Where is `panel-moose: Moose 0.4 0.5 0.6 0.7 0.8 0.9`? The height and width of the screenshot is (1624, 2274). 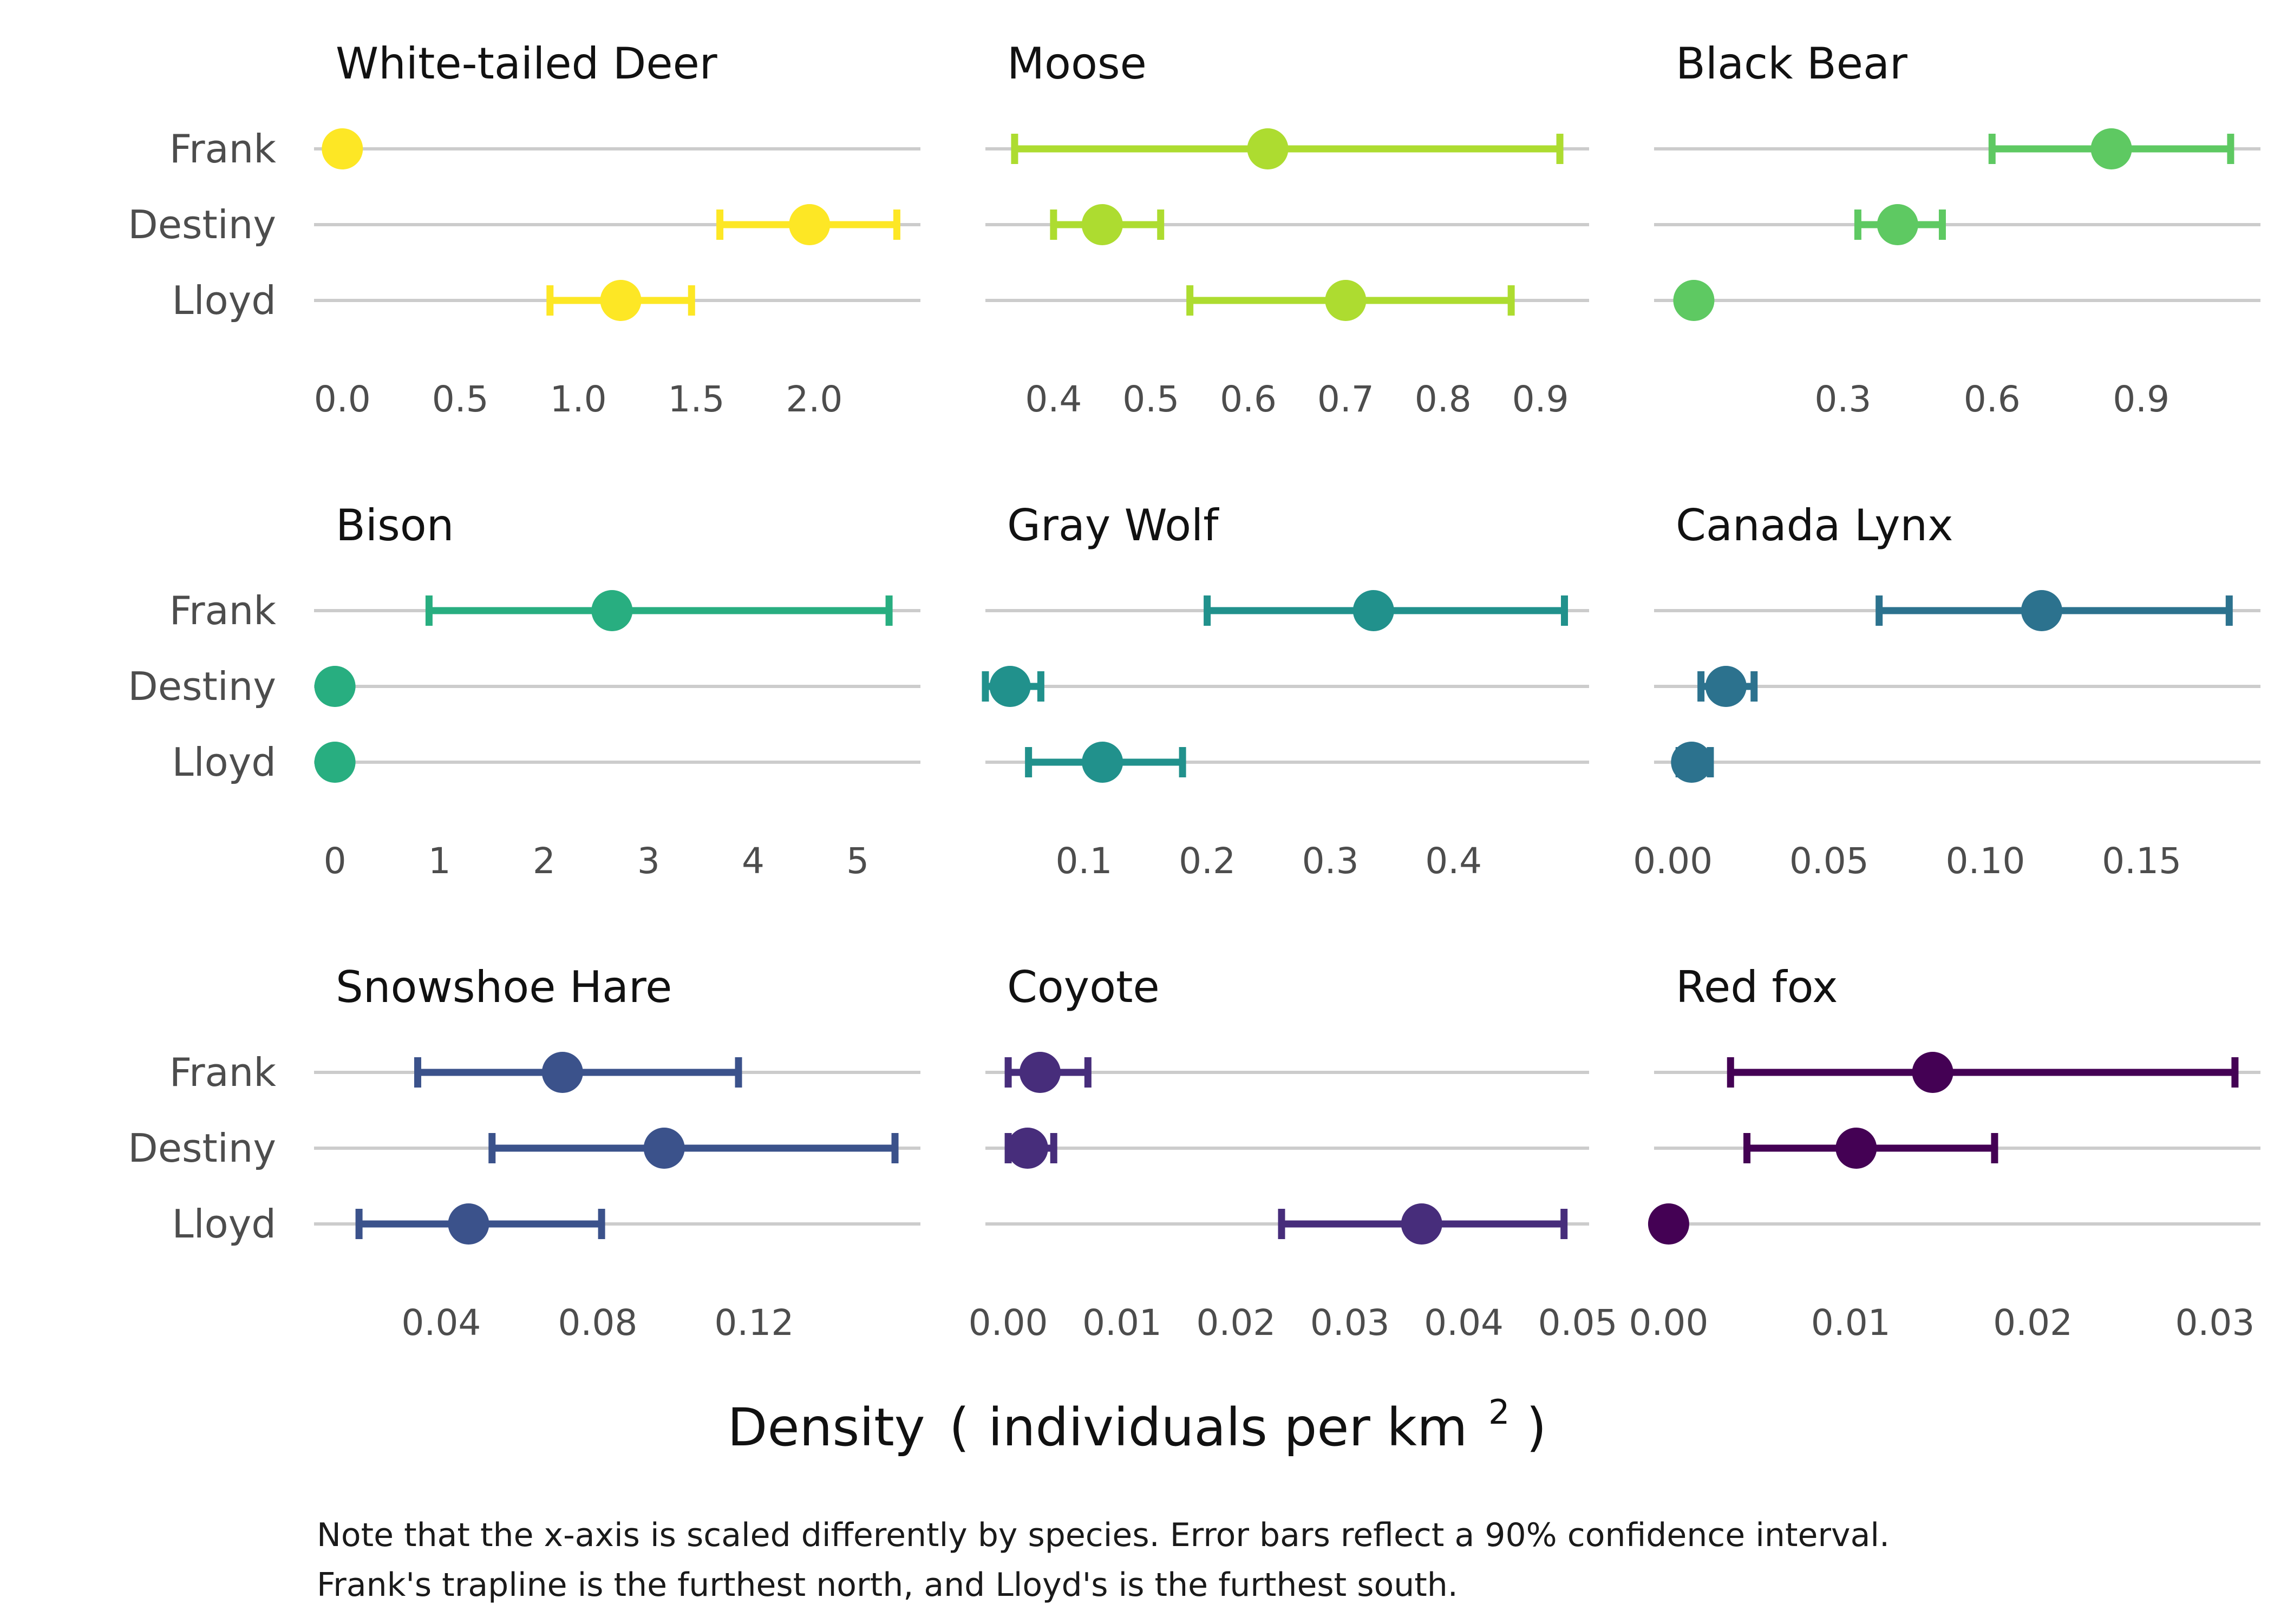 panel-moose: Moose 0.4 0.5 0.6 0.7 0.8 0.9 is located at coordinates (1287, 229).